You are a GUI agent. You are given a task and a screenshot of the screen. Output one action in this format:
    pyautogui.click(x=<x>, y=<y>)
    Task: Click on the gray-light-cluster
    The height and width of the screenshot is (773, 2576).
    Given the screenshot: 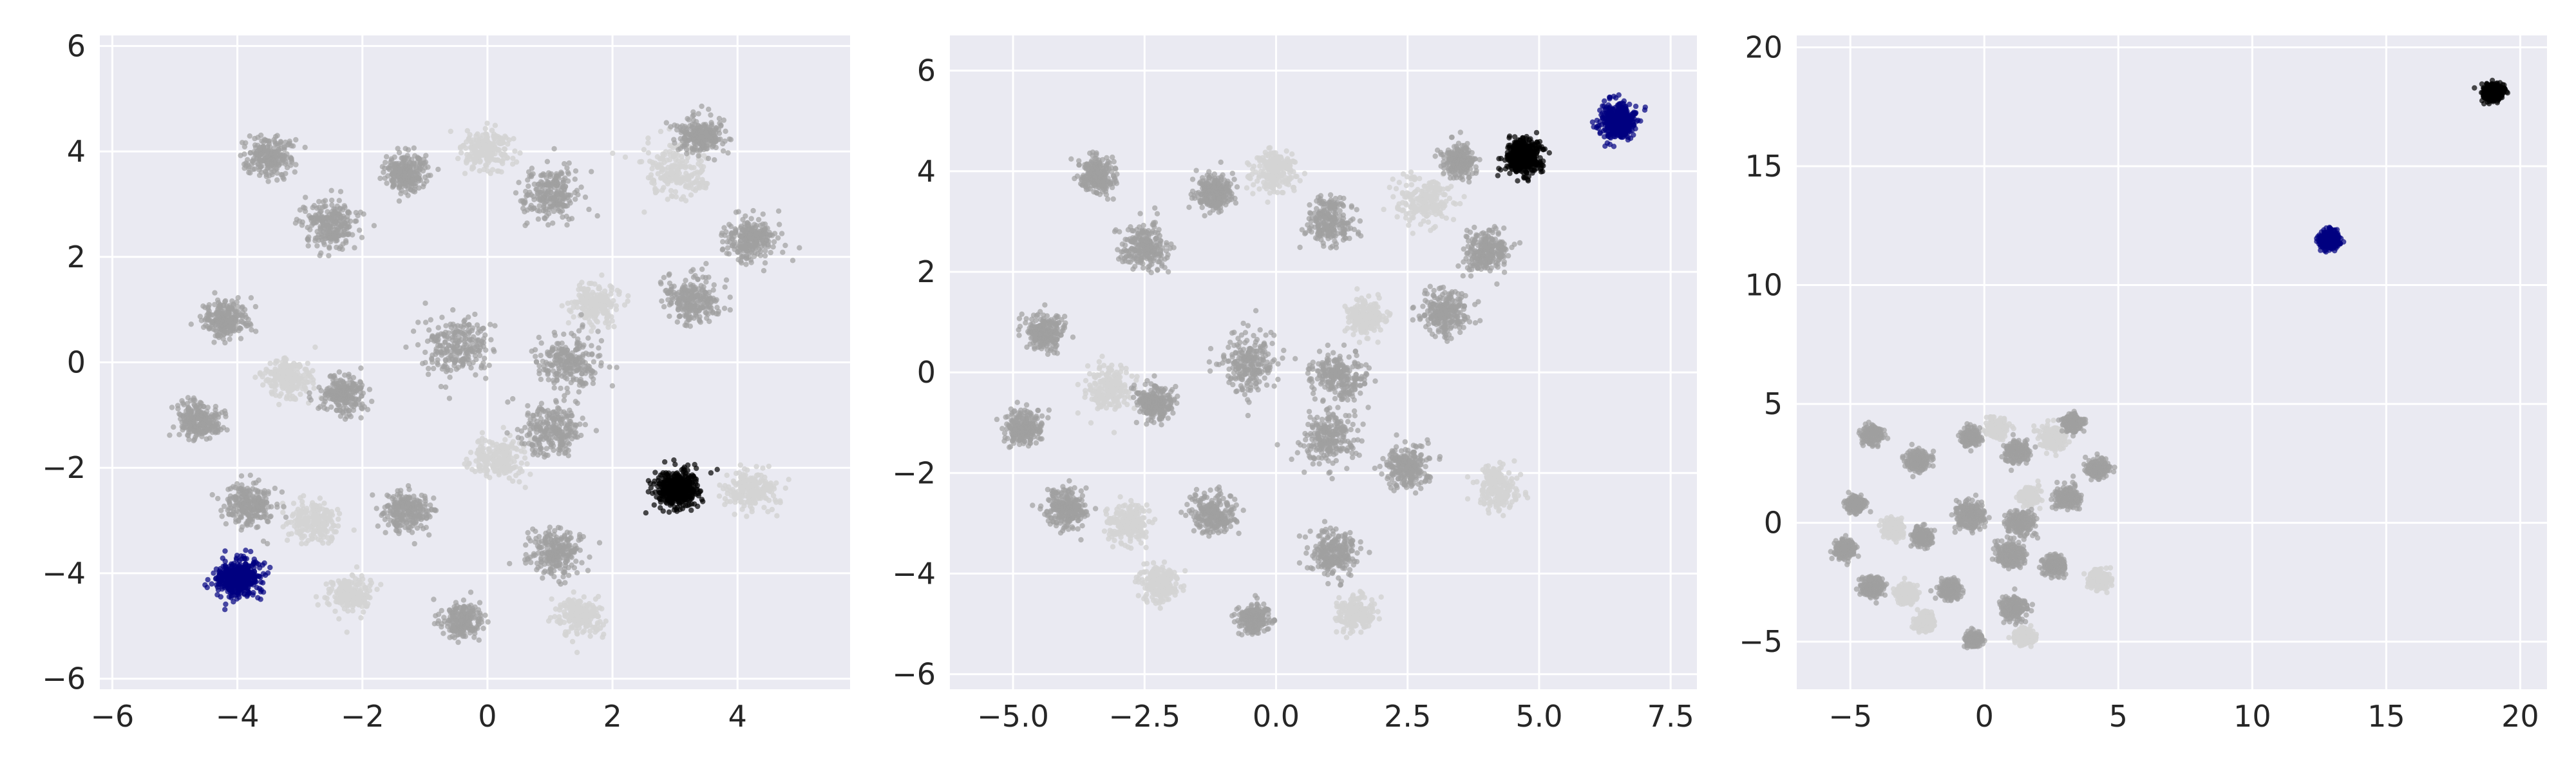 What is the action you would take?
    pyautogui.click(x=753, y=490)
    